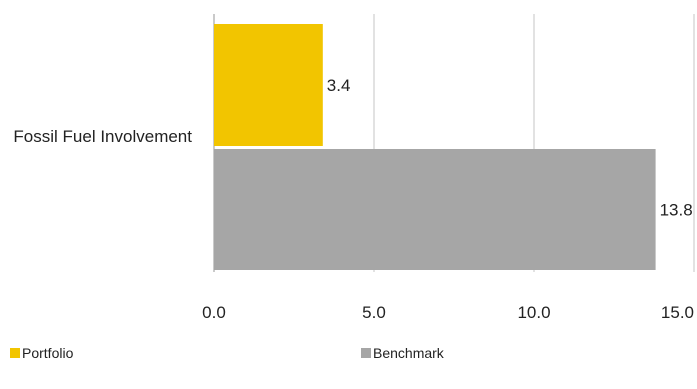  What do you see at coordinates (268, 85) in the screenshot?
I see `bar-portfolio` at bounding box center [268, 85].